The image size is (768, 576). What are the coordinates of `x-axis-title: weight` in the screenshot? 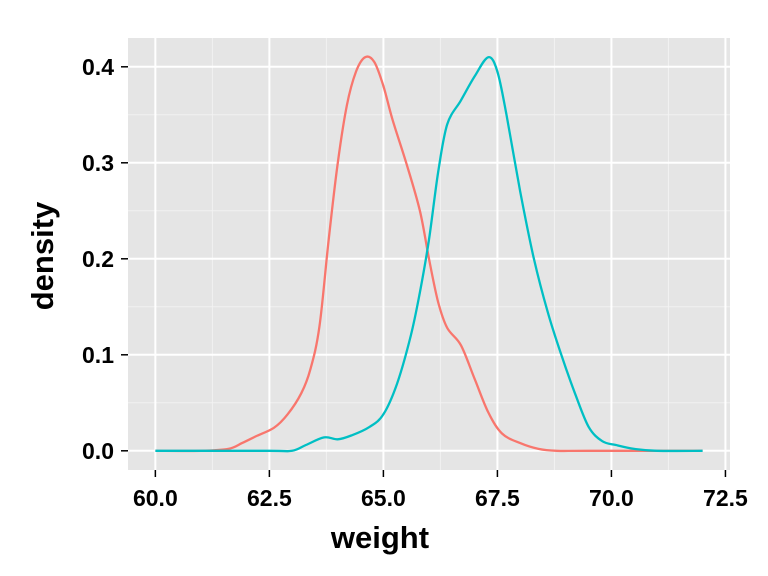 It's located at (379, 537).